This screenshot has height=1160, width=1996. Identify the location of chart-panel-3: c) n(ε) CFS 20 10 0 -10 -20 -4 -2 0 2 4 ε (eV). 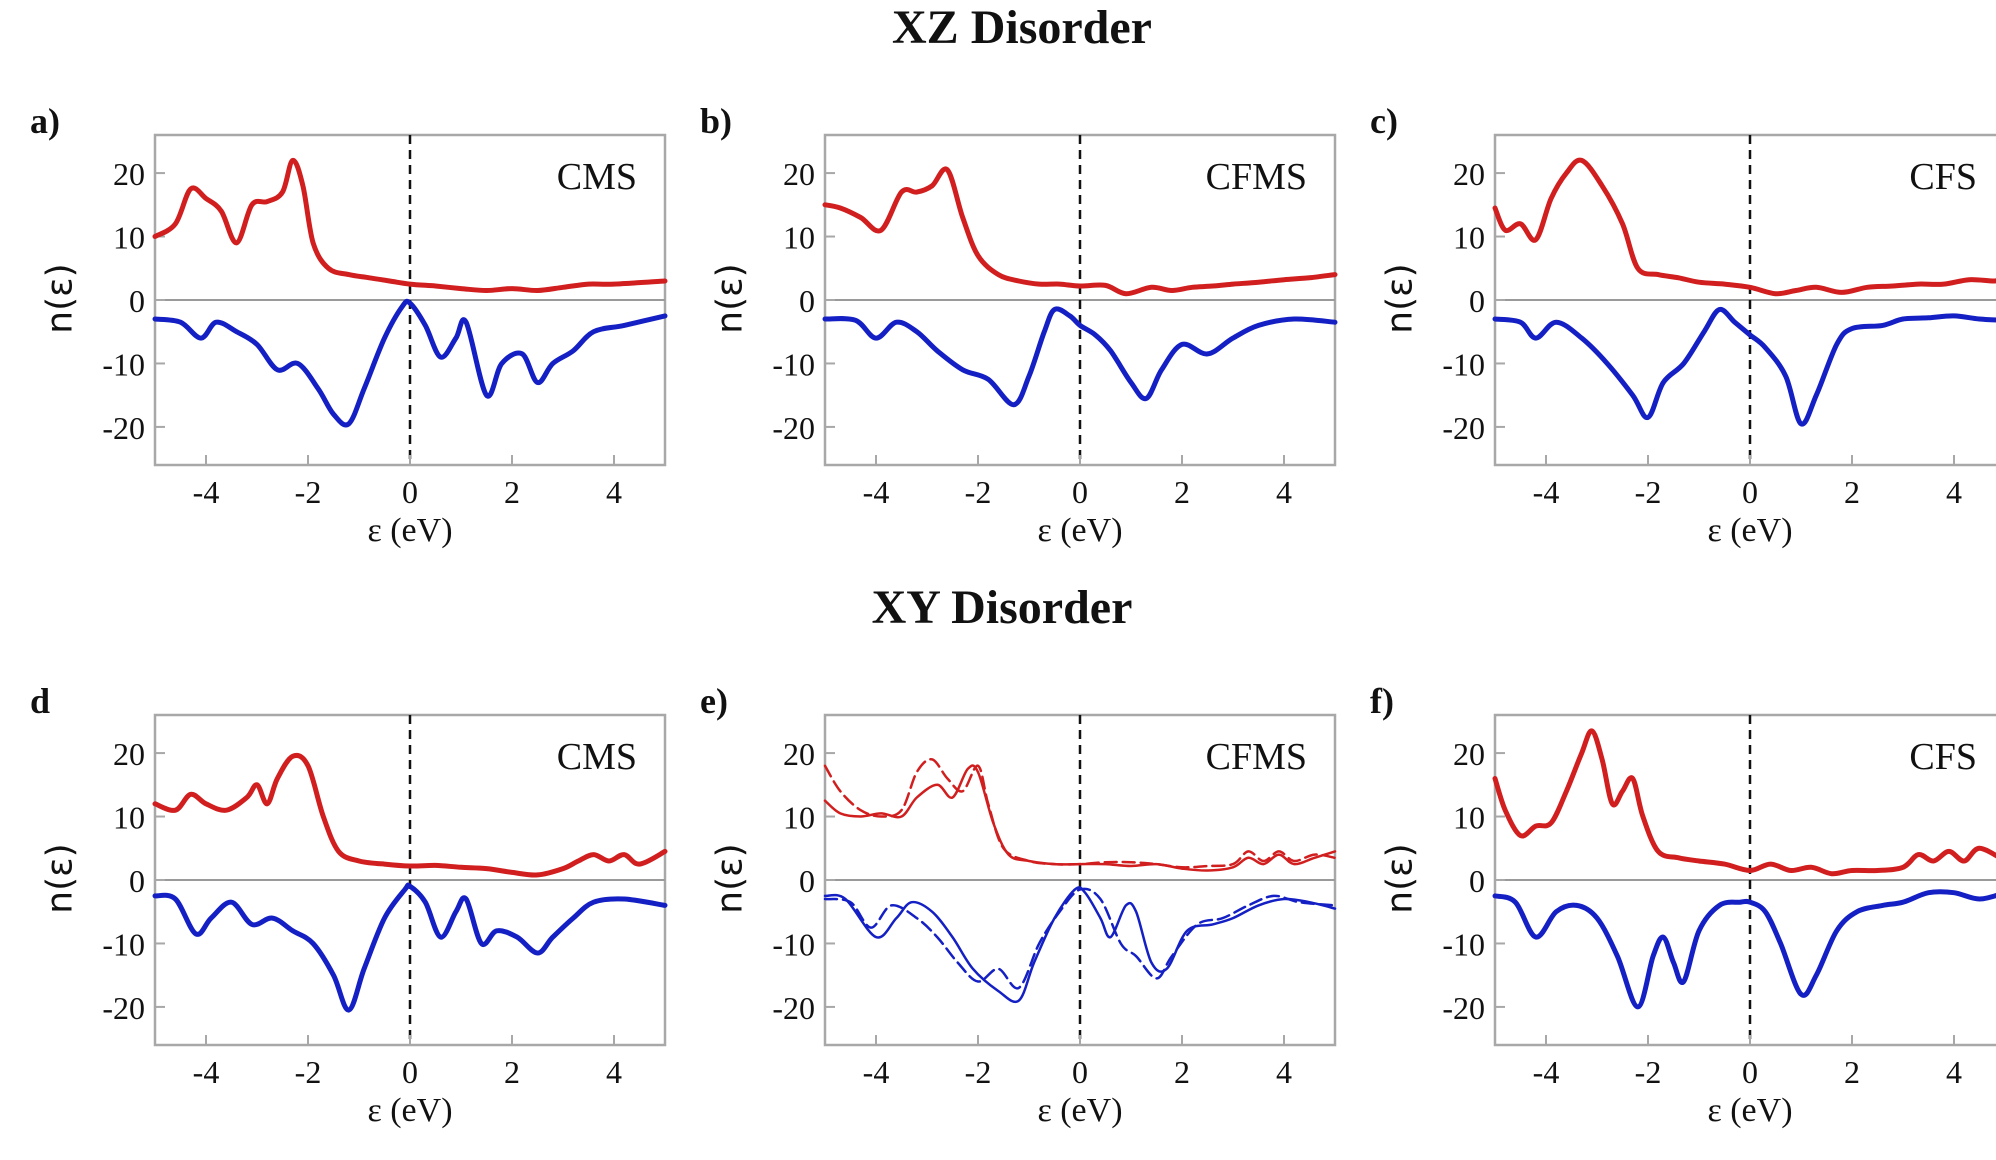
(1683, 340).